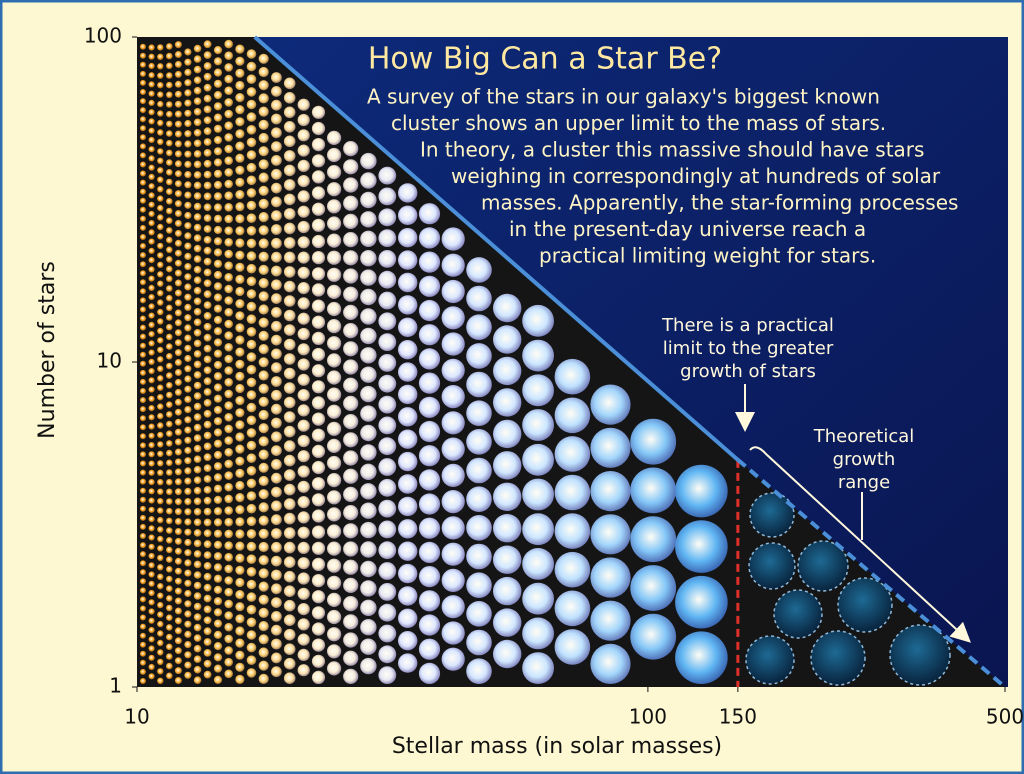  What do you see at coordinates (864, 459) in the screenshot?
I see `annotation-line: growth` at bounding box center [864, 459].